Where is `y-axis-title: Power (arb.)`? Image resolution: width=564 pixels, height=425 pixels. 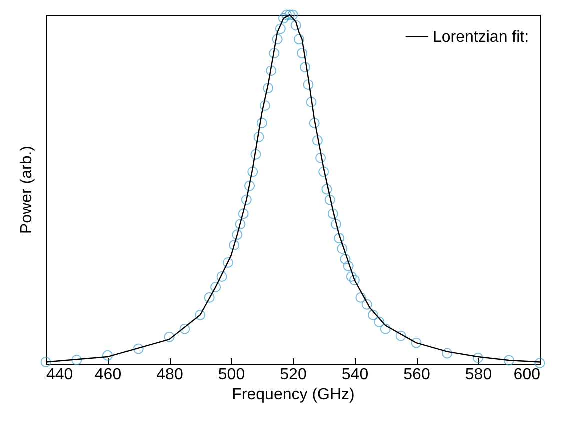 y-axis-title: Power (arb.) is located at coordinates (27, 190).